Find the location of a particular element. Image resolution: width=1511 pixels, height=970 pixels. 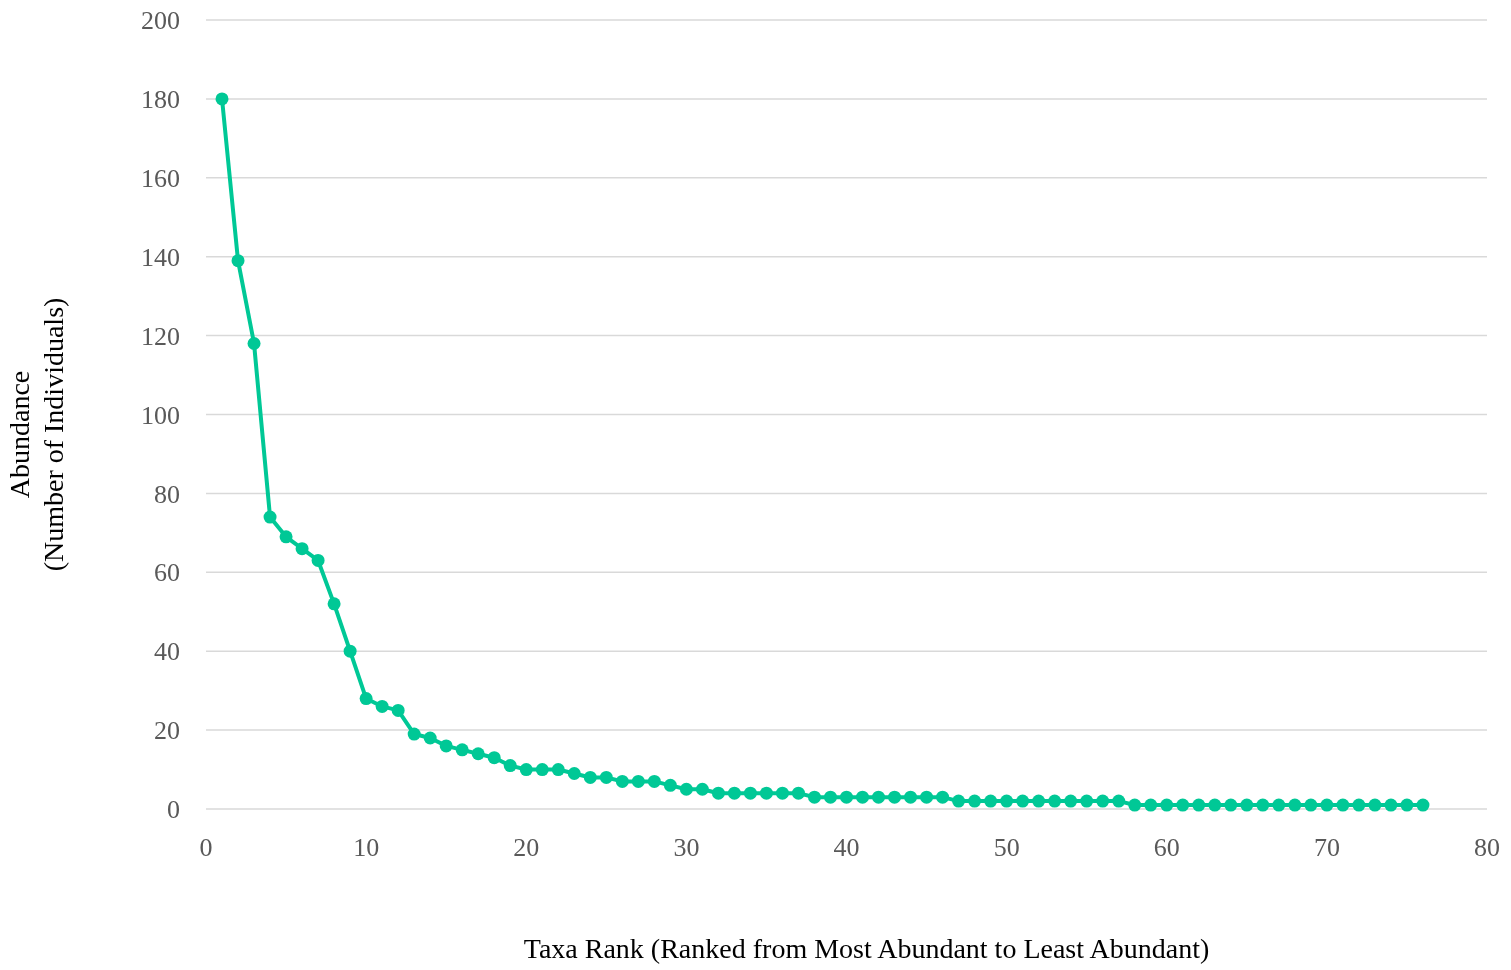

x-axis-title: Taxa Rank (Ranked from Most Abundant to Least Abundant) is located at coordinates (866, 948).